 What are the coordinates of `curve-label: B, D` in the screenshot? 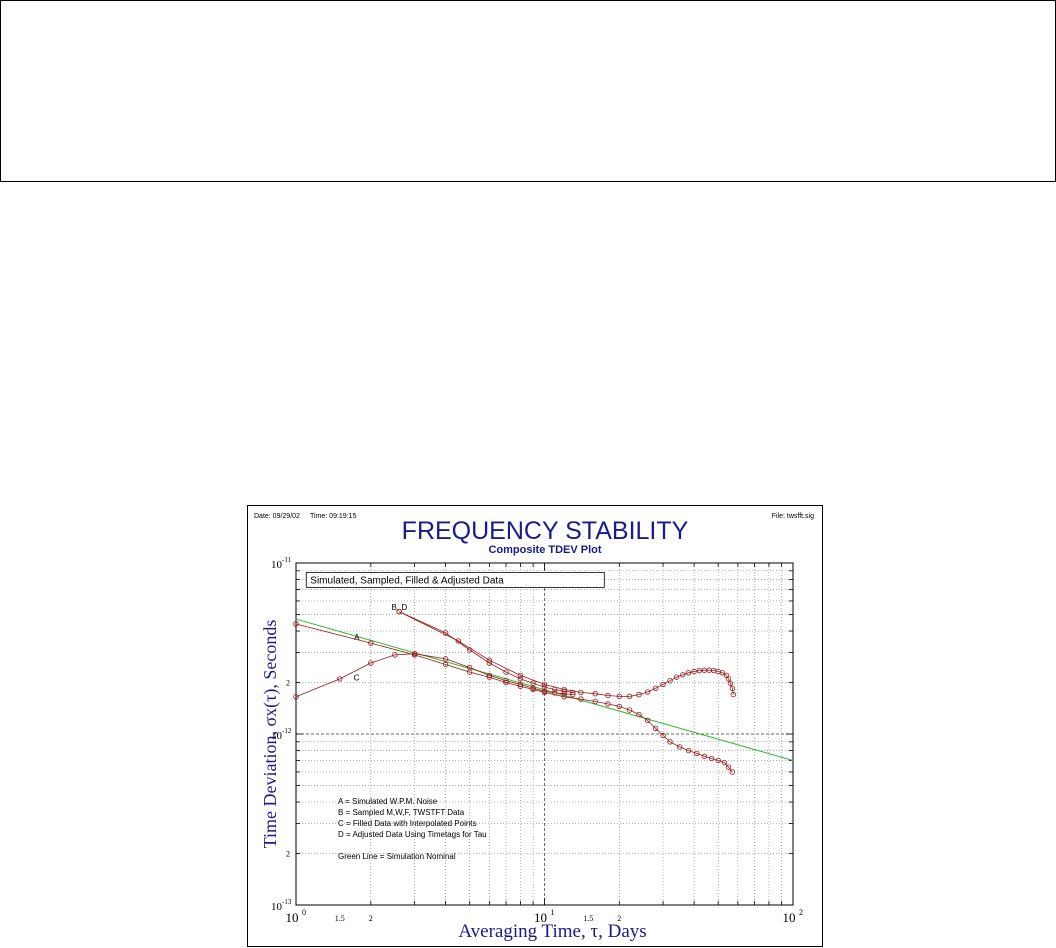 It's located at (400, 607).